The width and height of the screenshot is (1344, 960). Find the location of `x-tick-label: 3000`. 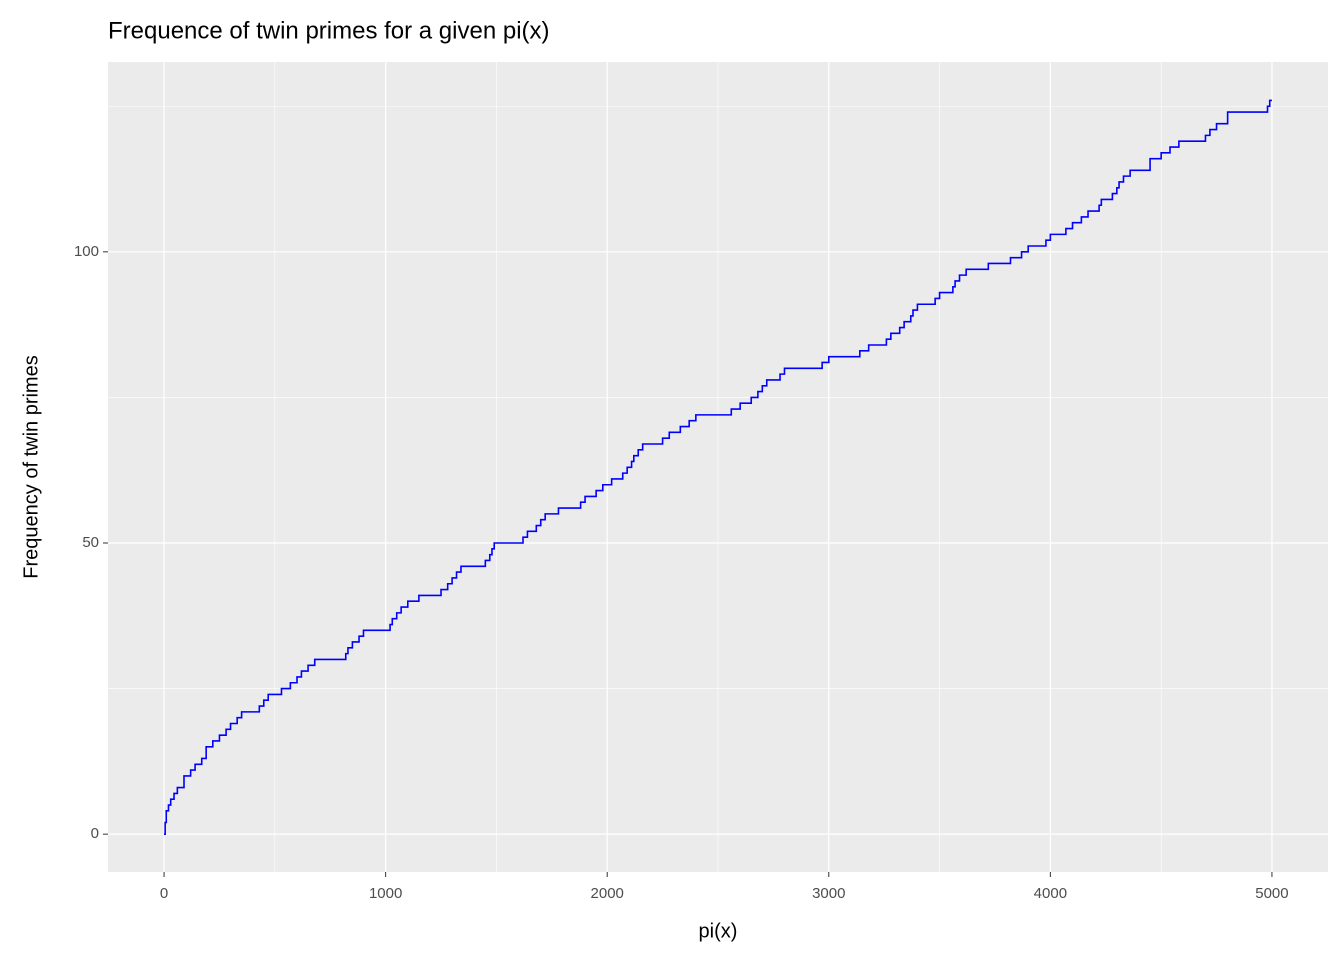

x-tick-label: 3000 is located at coordinates (828, 893).